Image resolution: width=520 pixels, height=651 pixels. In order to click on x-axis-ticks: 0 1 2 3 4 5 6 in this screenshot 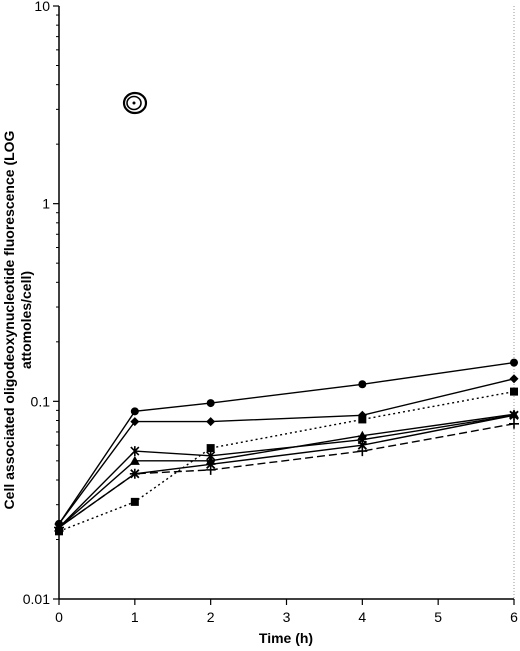, I will do `click(286, 612)`.